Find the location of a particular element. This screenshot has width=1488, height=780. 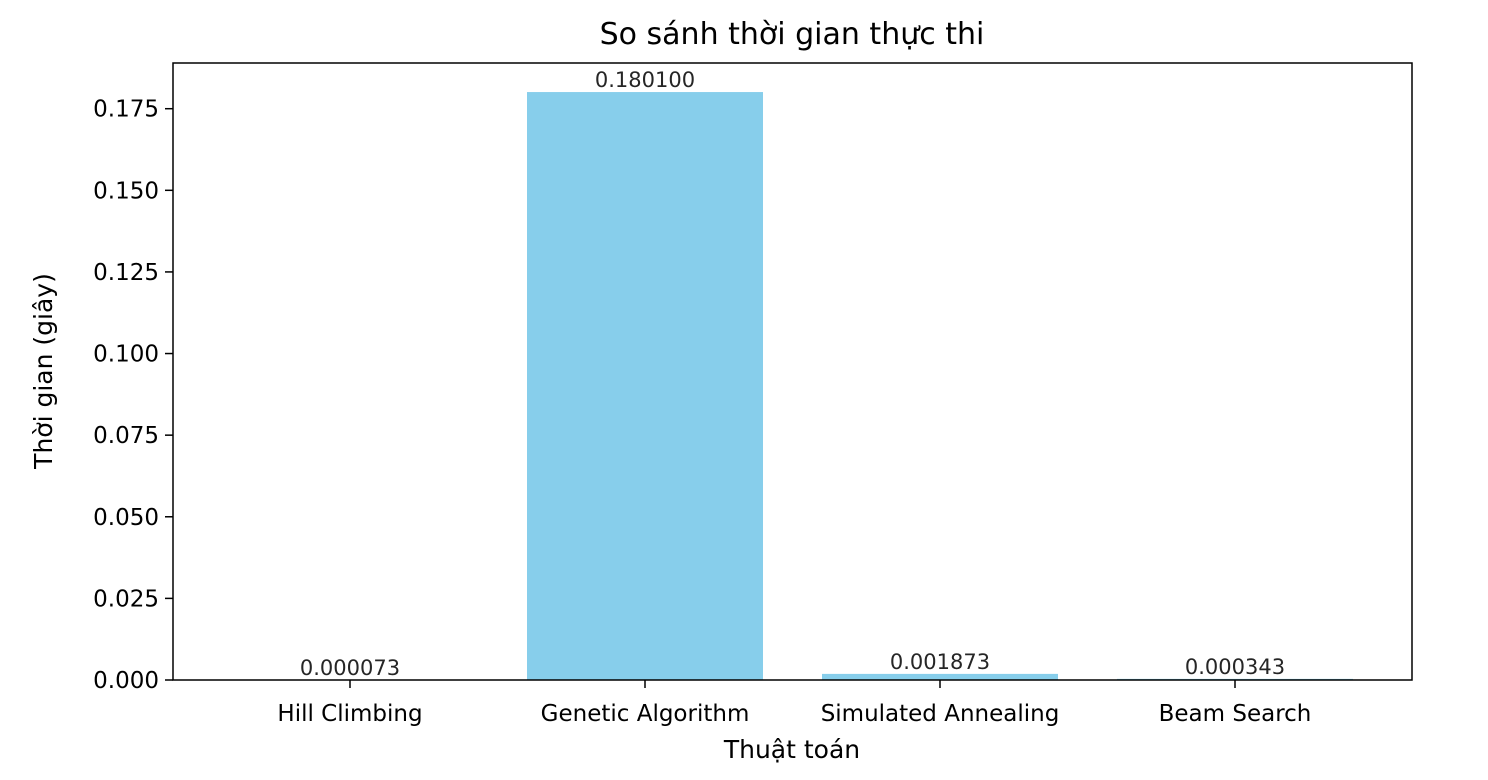

x-tick-label: Hill Climbing is located at coordinates (349, 714).